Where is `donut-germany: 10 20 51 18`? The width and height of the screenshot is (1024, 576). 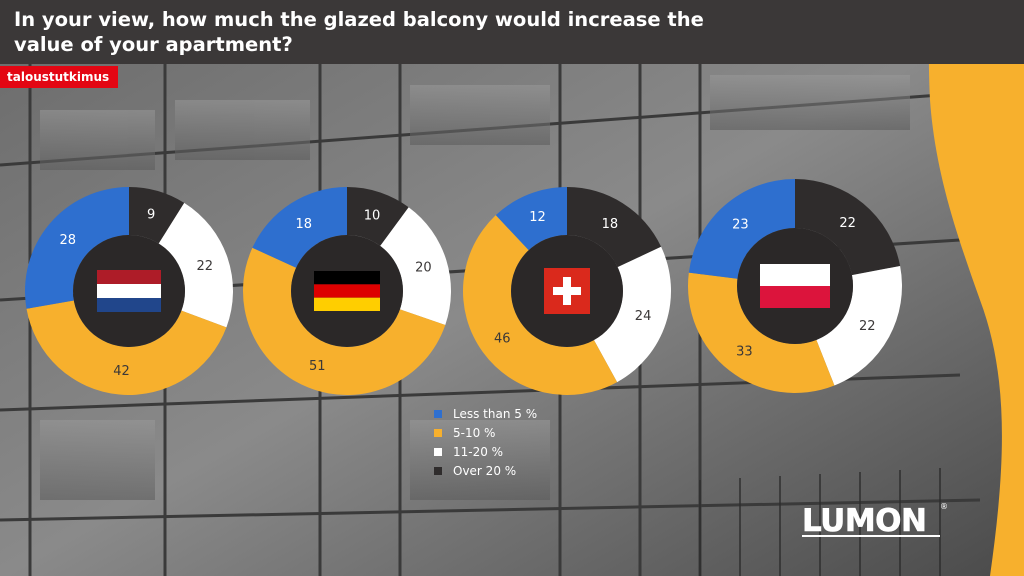 donut-germany: 10 20 51 18 is located at coordinates (347, 291).